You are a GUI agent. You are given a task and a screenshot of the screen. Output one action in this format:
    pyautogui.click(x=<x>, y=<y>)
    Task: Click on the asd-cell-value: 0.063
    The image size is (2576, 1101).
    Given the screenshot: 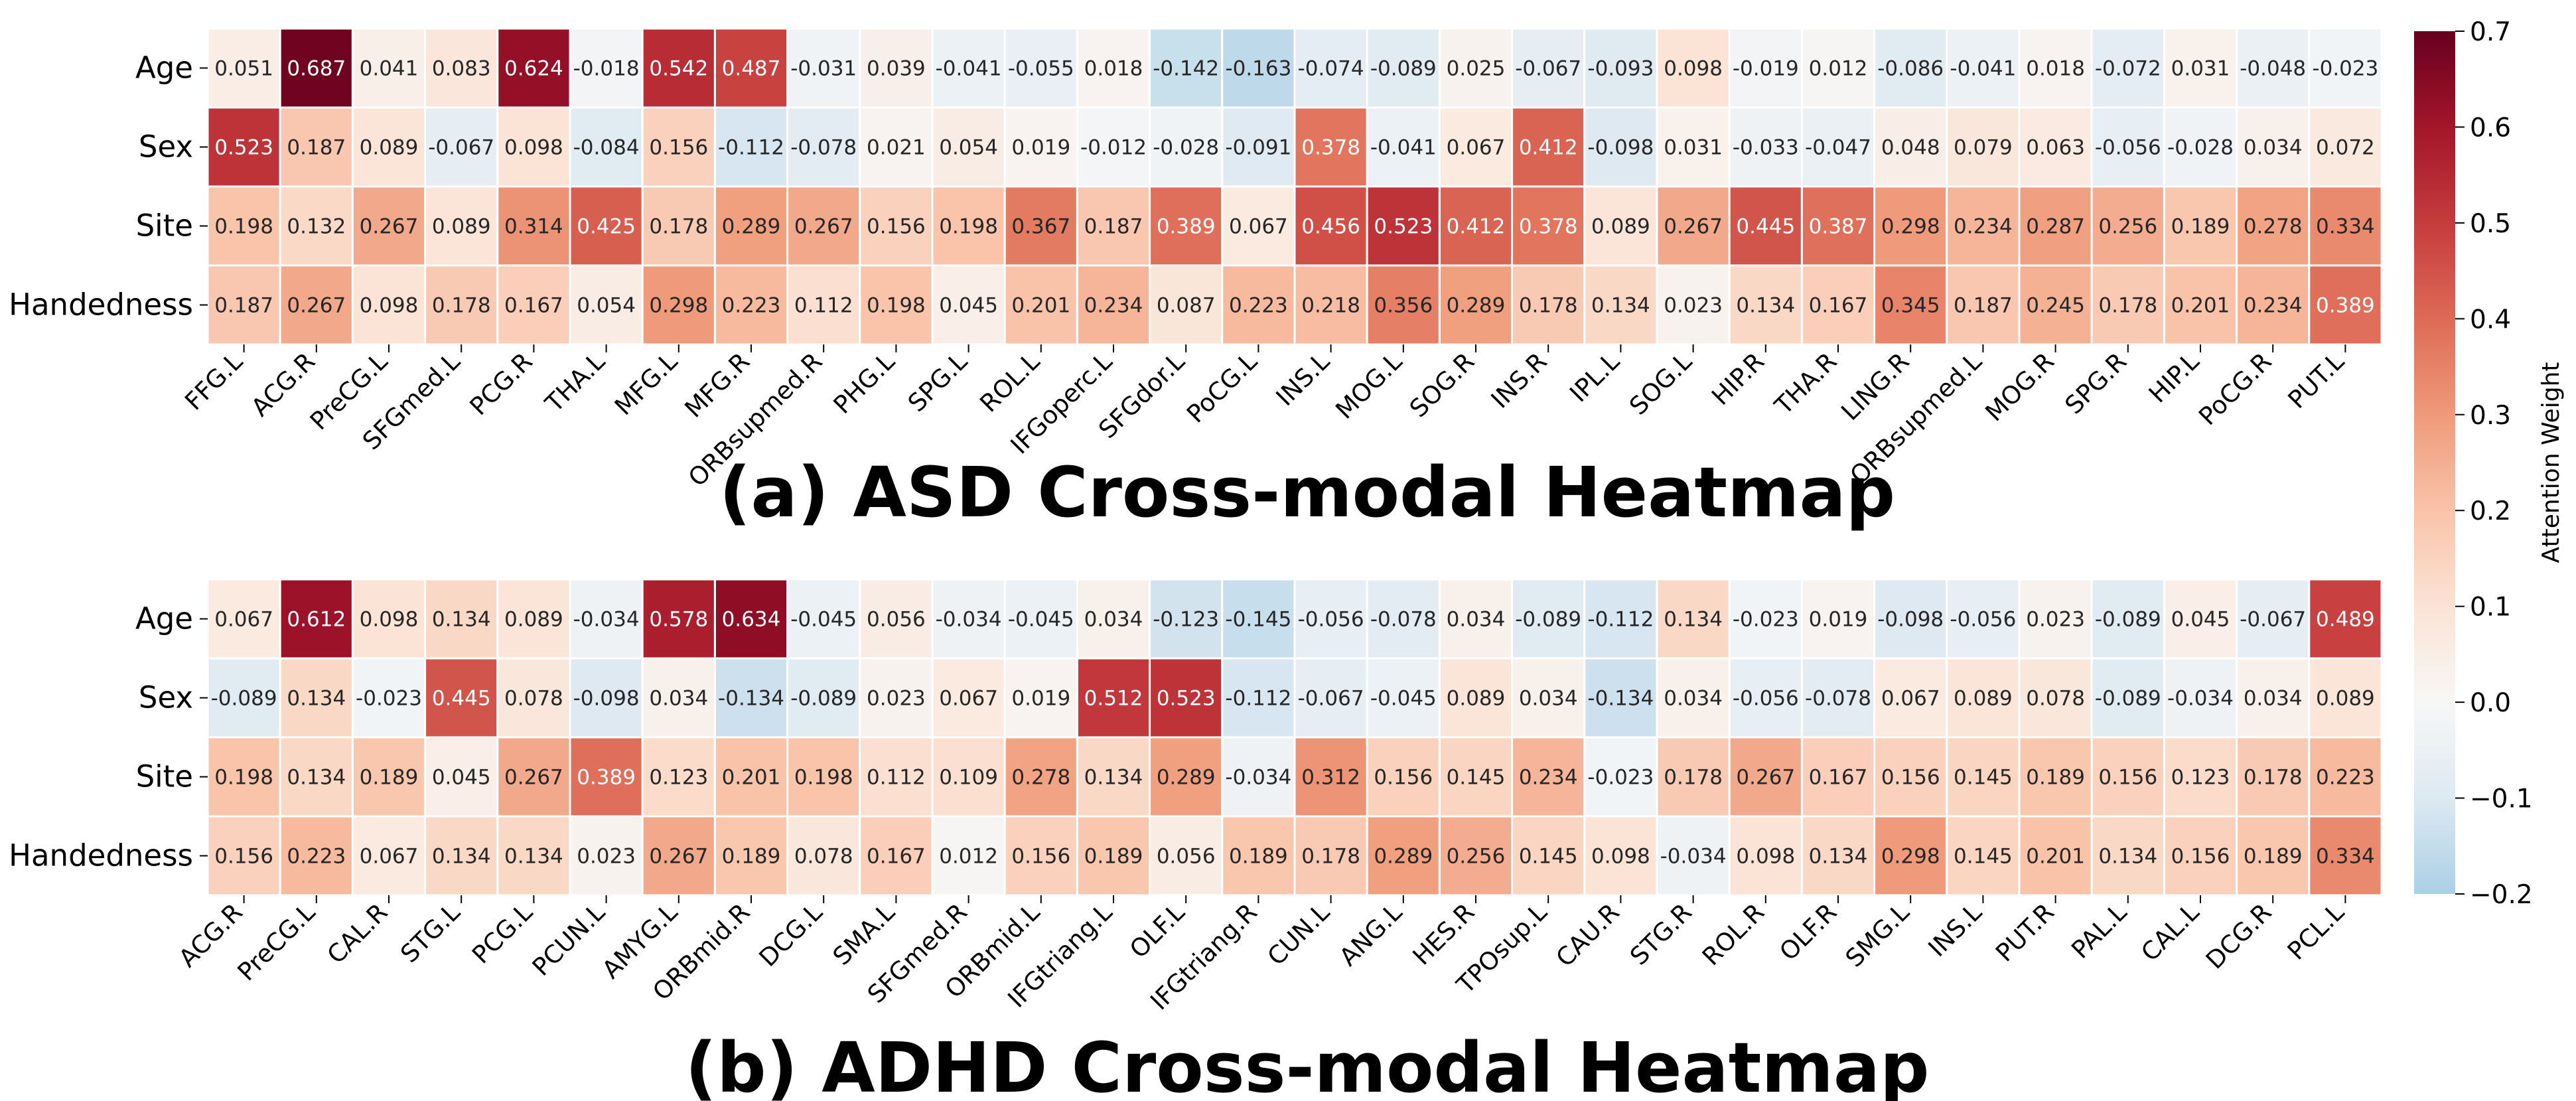 What is the action you would take?
    pyautogui.click(x=2055, y=148)
    